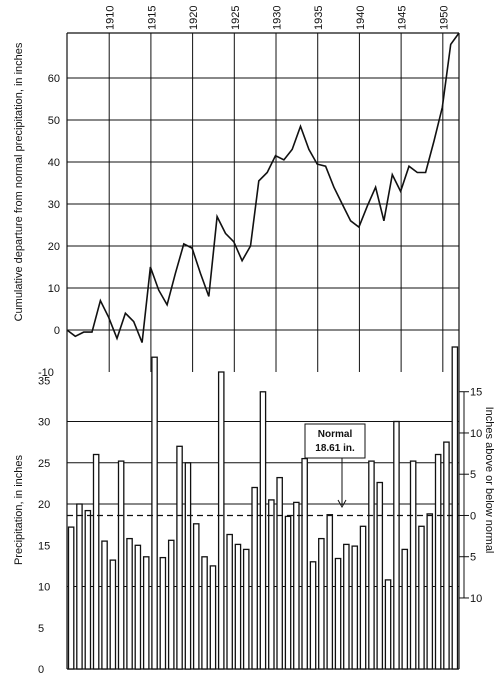 The image size is (500, 682). What do you see at coordinates (473, 516) in the screenshot?
I see `secondary-tick-label: 0` at bounding box center [473, 516].